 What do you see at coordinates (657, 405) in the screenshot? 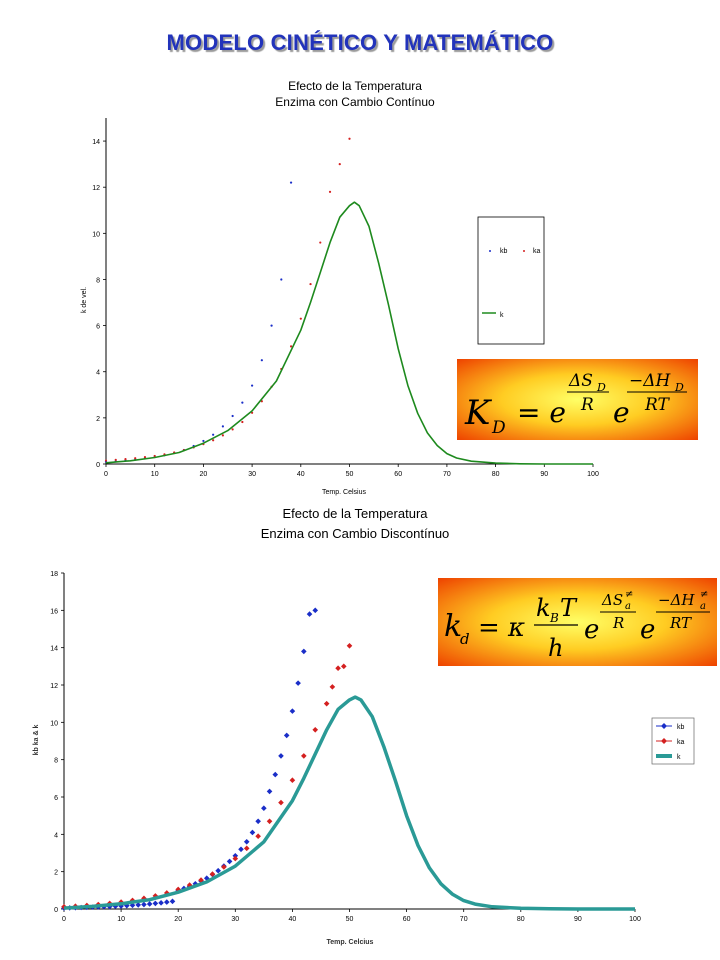
I see `f1-exp2-den: RT` at bounding box center [657, 405].